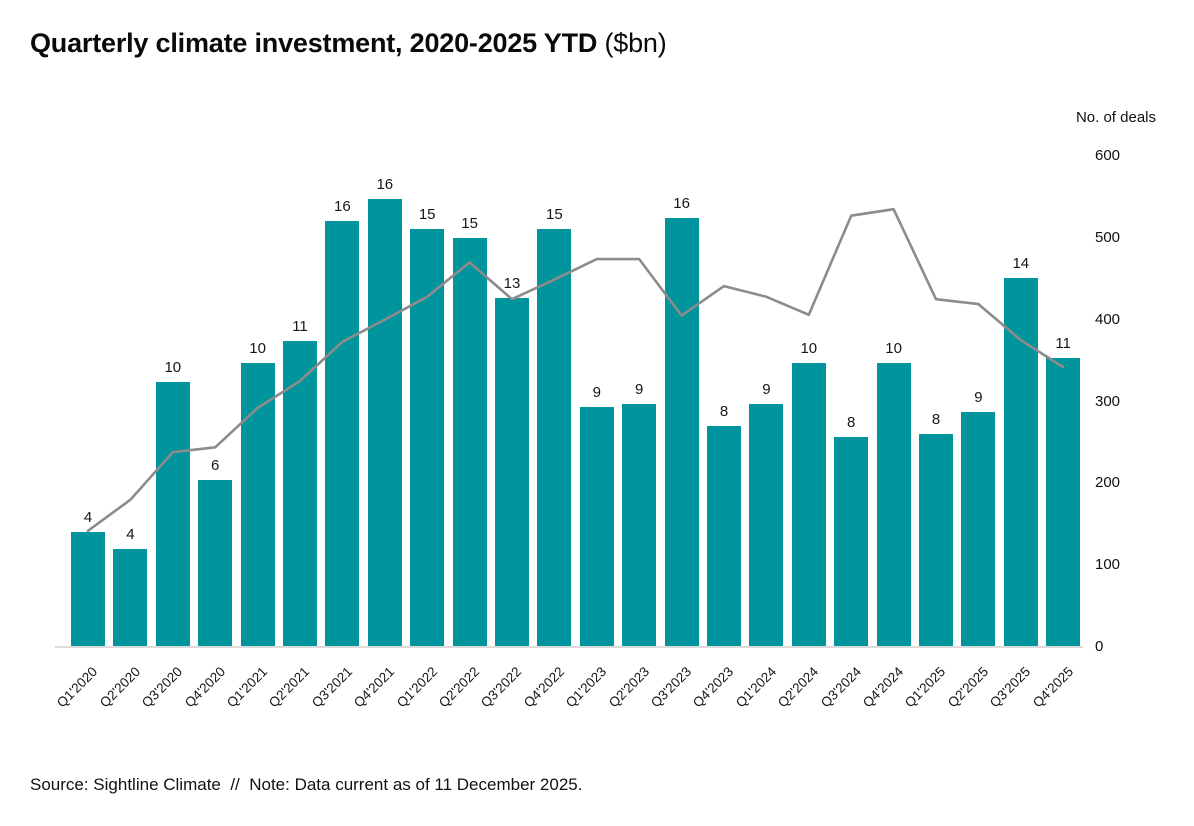  What do you see at coordinates (215, 466) in the screenshot?
I see `bar-value-label: 6` at bounding box center [215, 466].